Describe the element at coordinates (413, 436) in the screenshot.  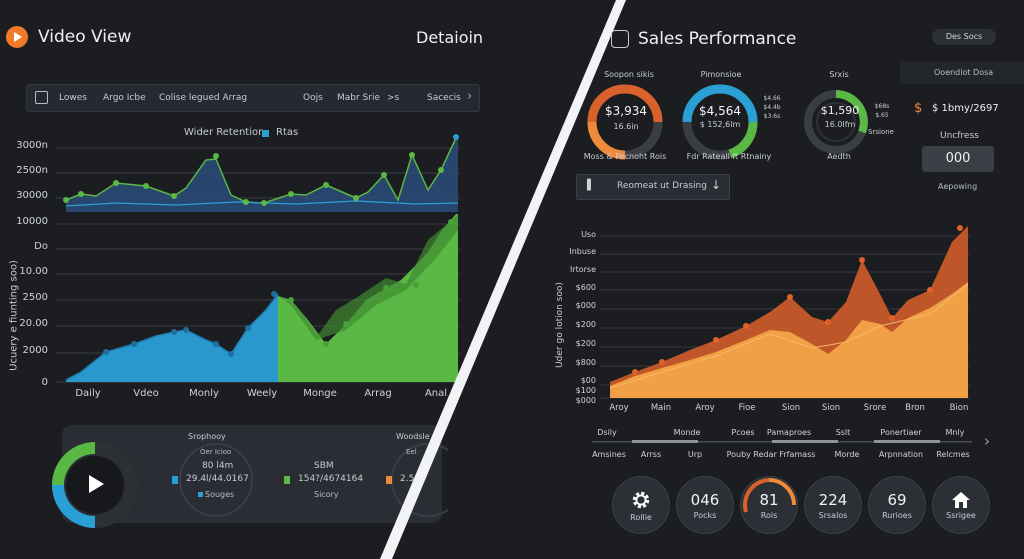
I see `card-header-2: Woodsle` at that location.